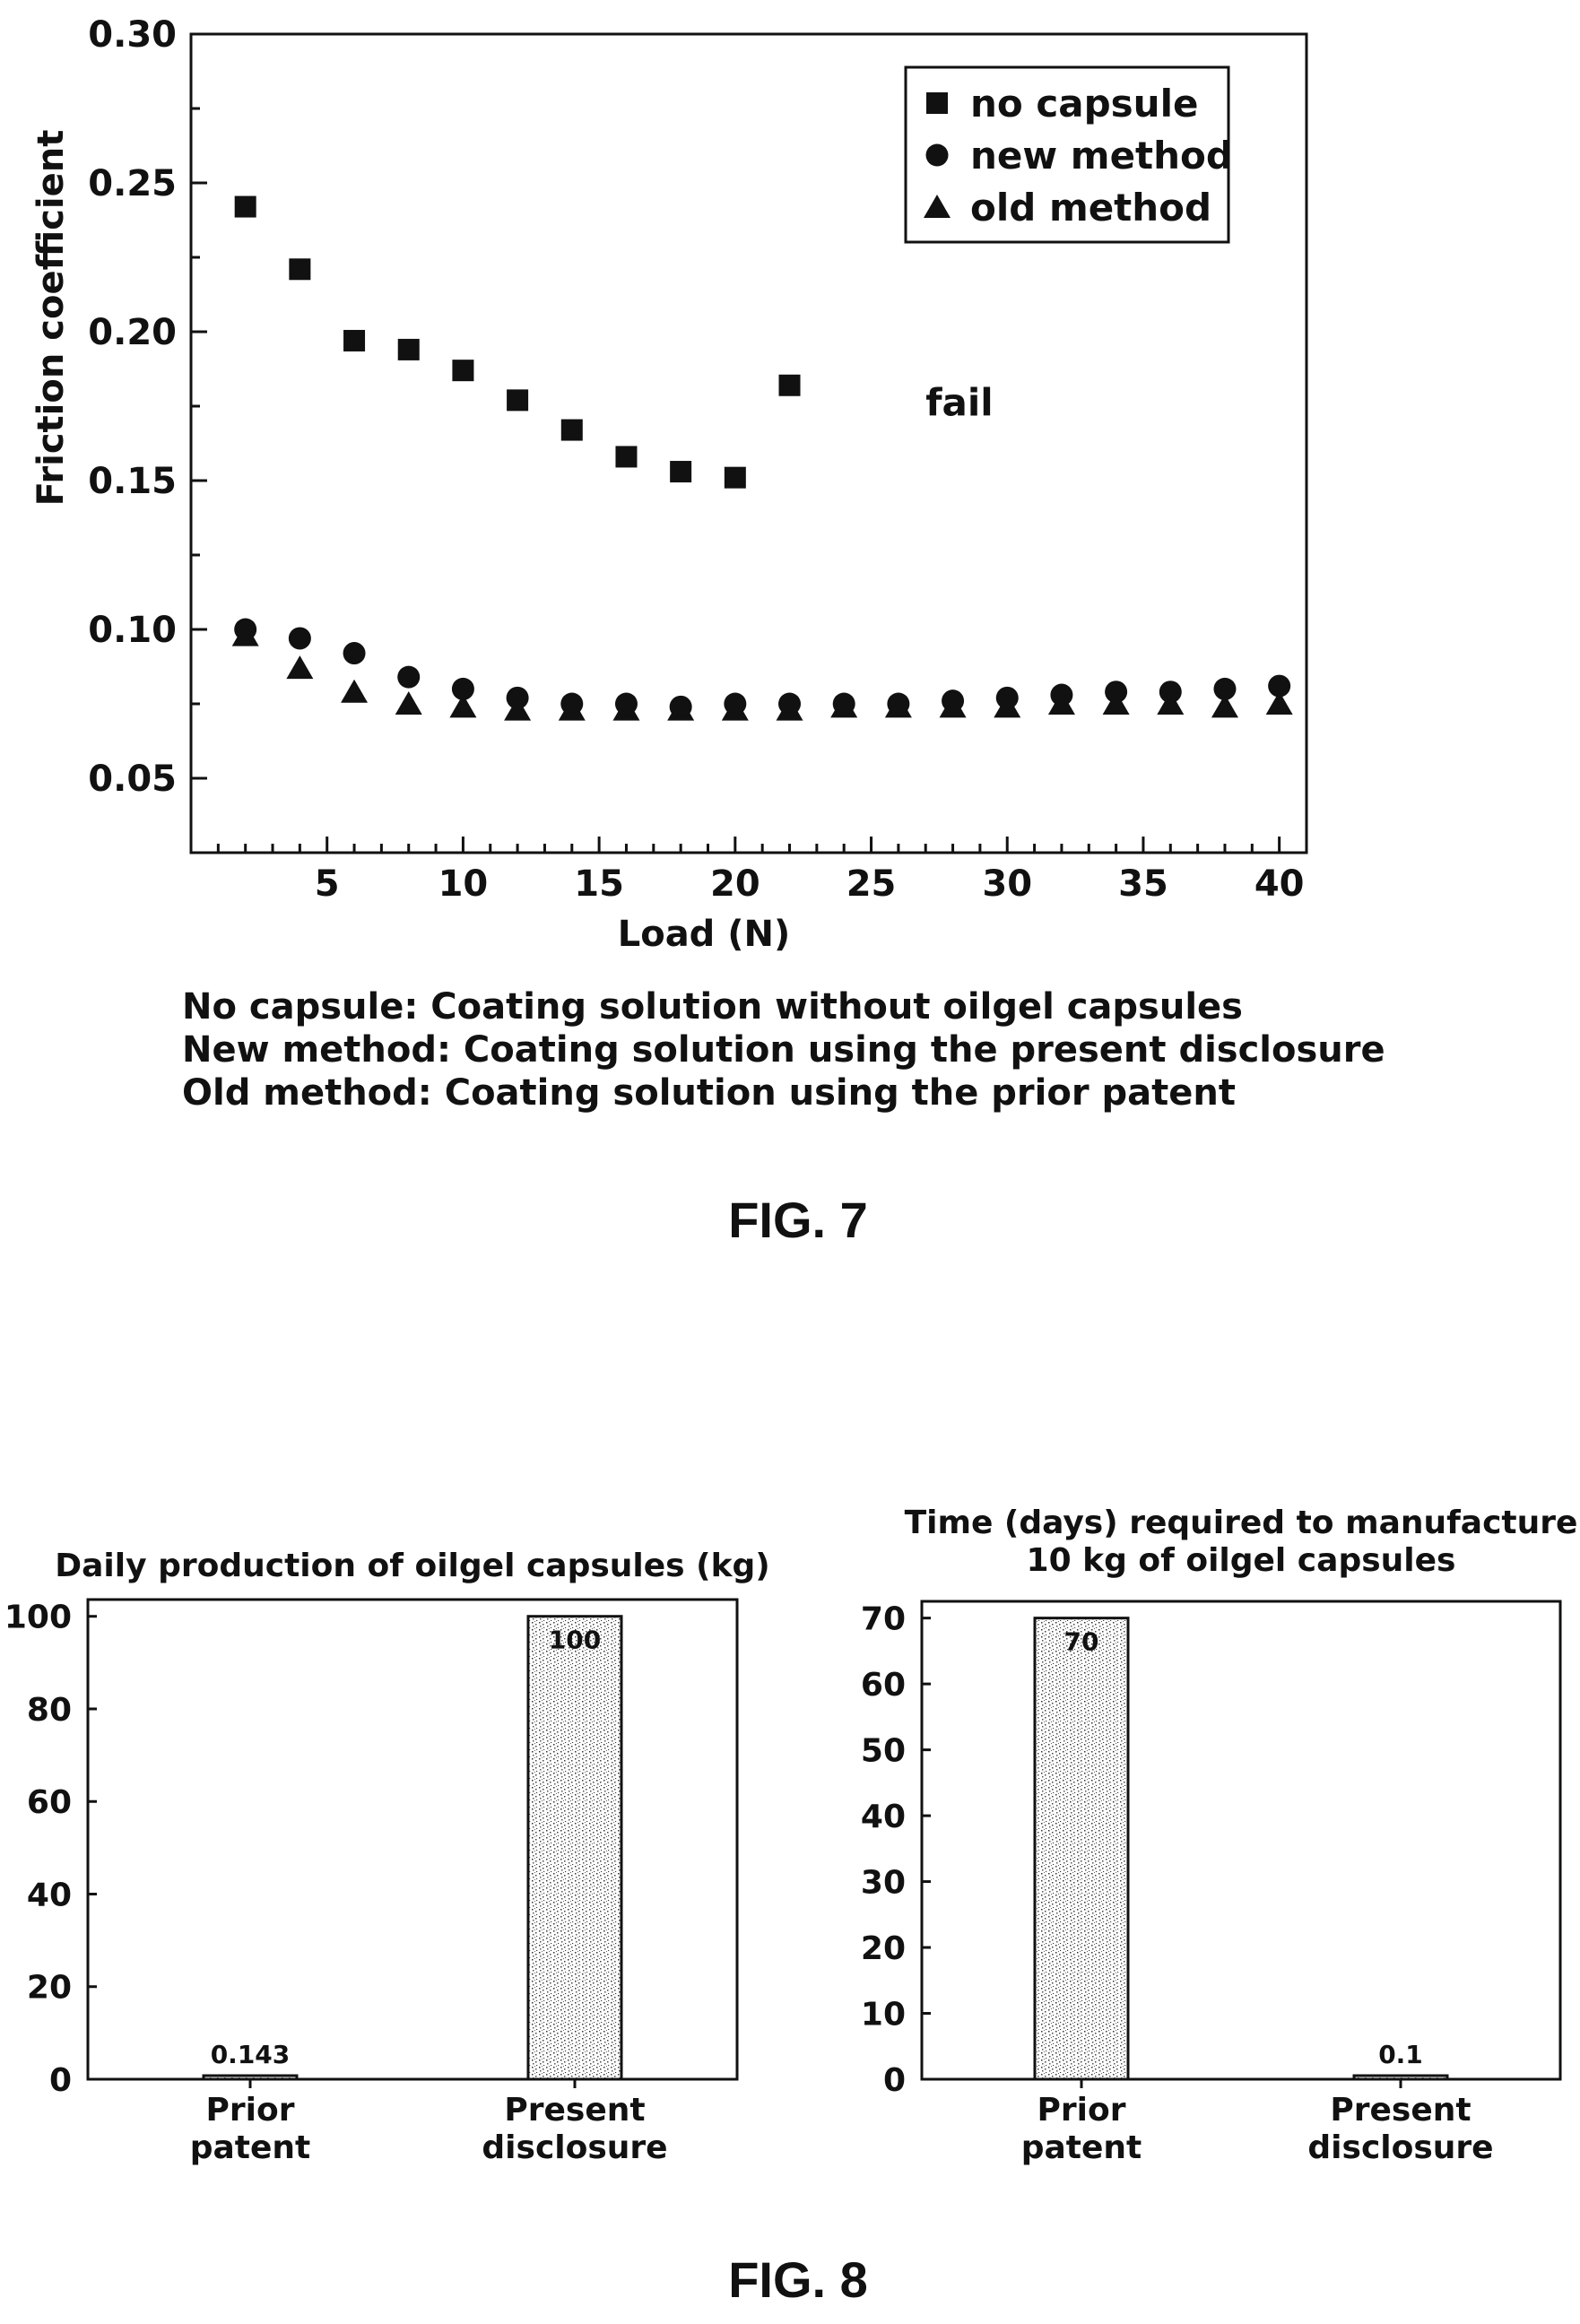 This screenshot has width=1580, height=2324. I want to click on y-tick-label: 10, so click(883, 2015).